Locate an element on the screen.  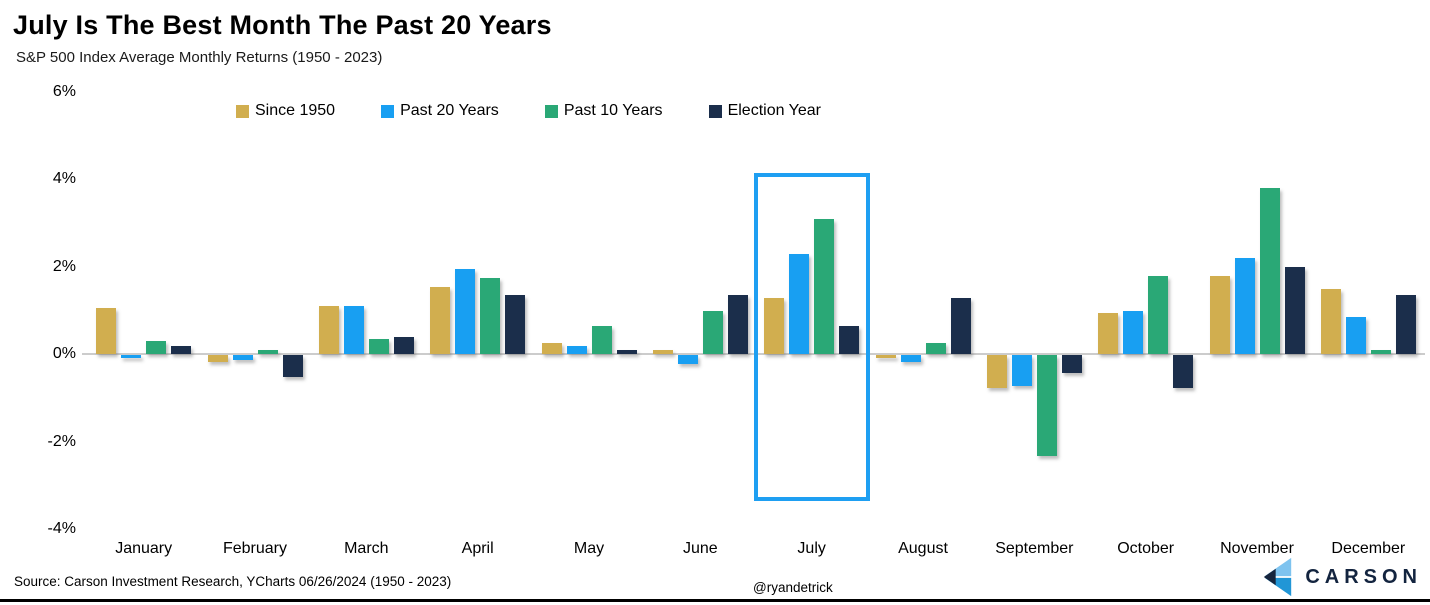
legend-item-since-1950: Since 1950 is located at coordinates (285, 111).